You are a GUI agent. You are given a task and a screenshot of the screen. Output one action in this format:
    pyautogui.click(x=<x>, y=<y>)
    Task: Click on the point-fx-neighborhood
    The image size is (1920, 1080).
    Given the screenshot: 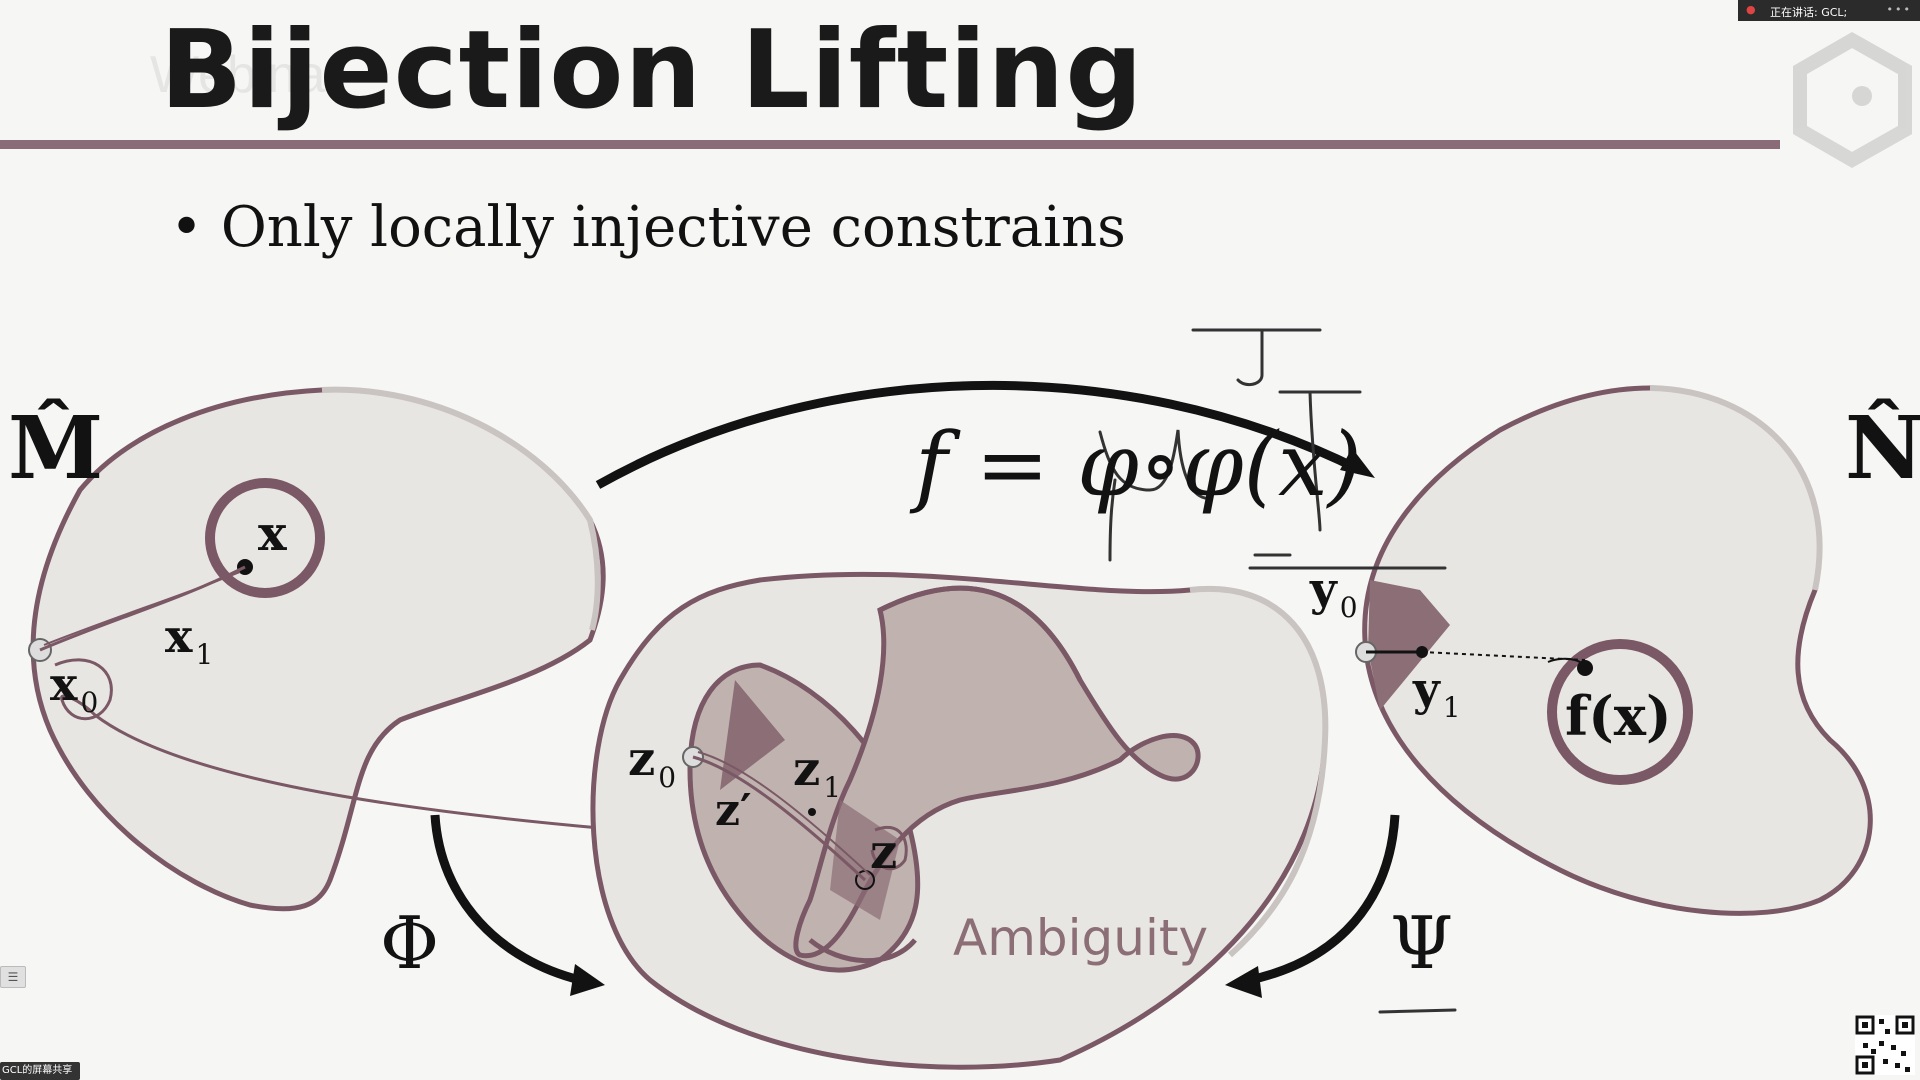 What is the action you would take?
    pyautogui.click(x=1620, y=712)
    